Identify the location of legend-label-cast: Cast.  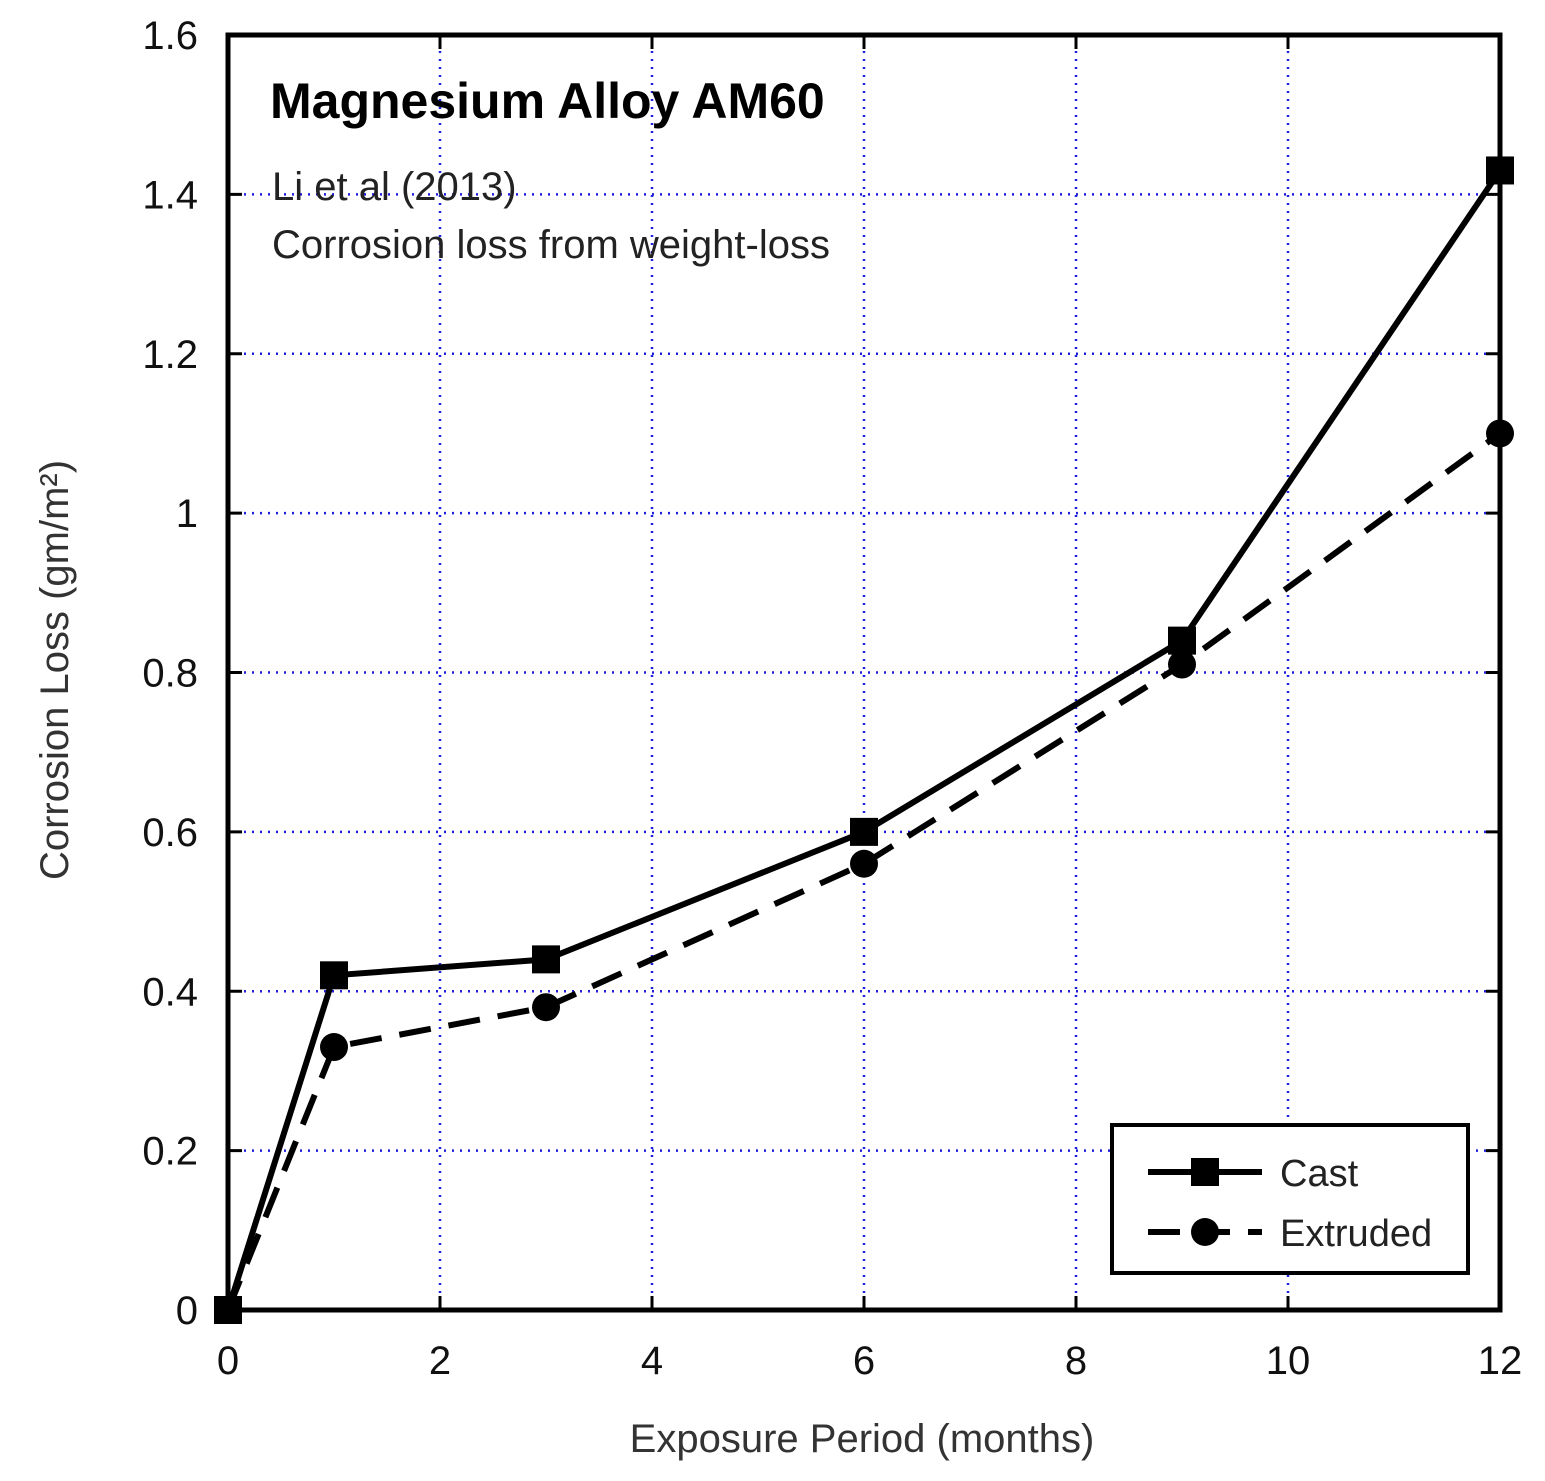
(1319, 1174).